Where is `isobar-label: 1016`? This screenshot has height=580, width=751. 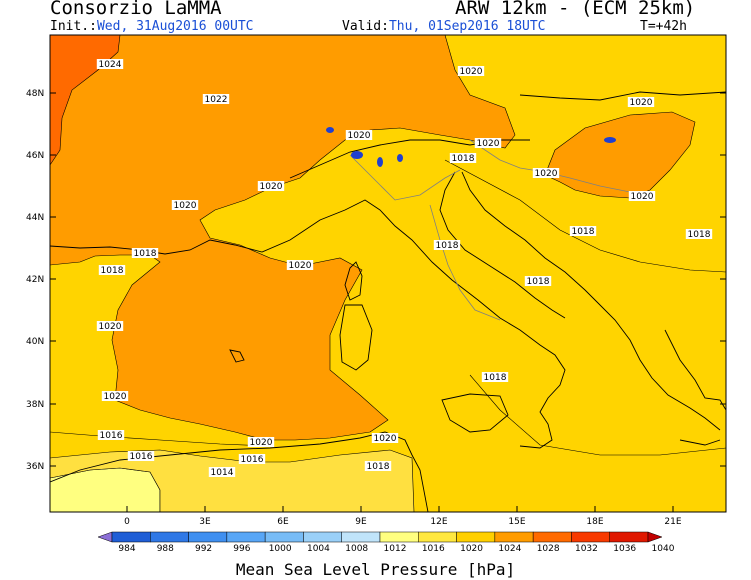
isobar-label: 1016 is located at coordinates (111, 436).